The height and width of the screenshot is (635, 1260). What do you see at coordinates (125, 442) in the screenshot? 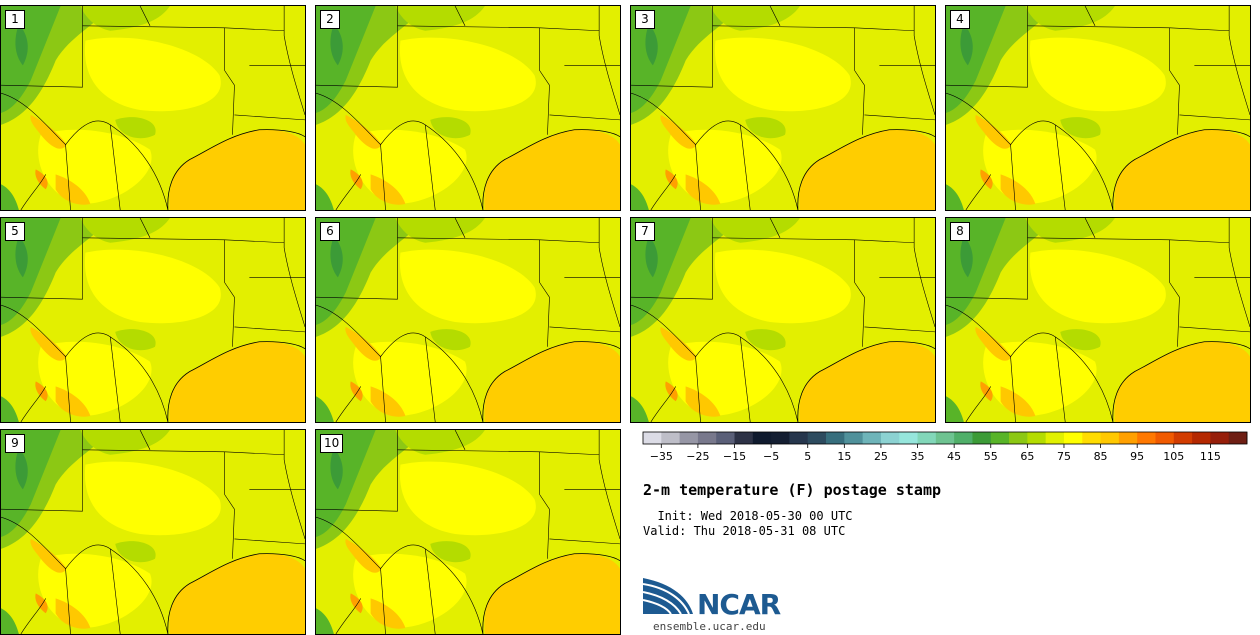
I see `cool-band` at bounding box center [125, 442].